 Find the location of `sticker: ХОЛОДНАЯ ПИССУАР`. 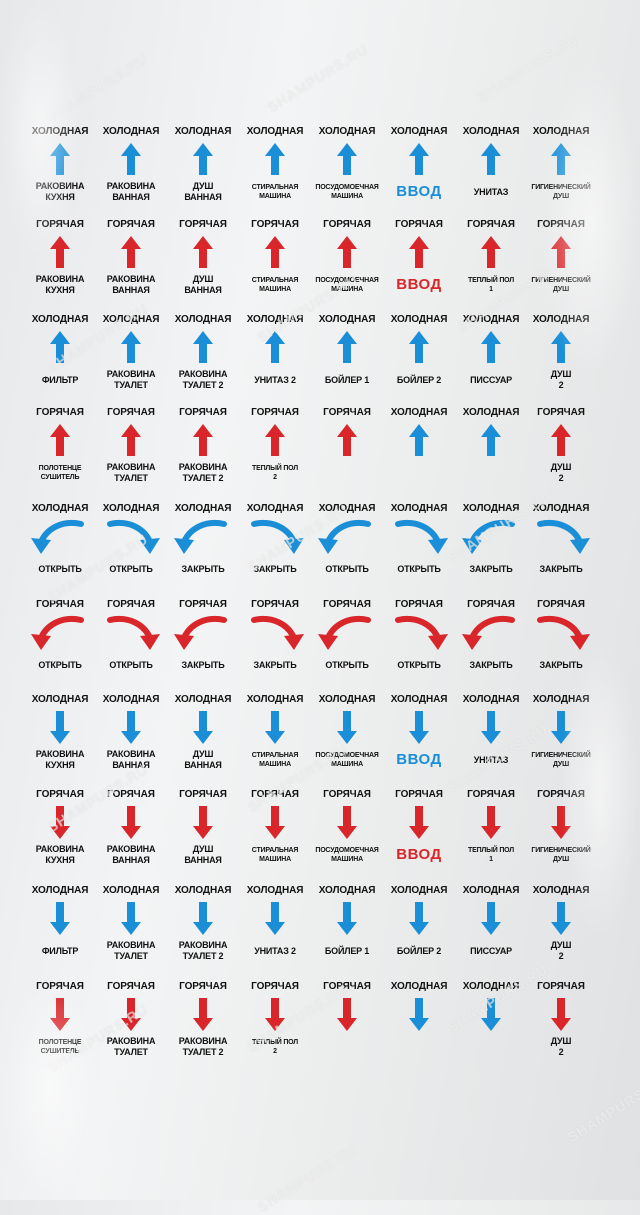

sticker: ХОЛОДНАЯ ПИССУАР is located at coordinates (491, 931).